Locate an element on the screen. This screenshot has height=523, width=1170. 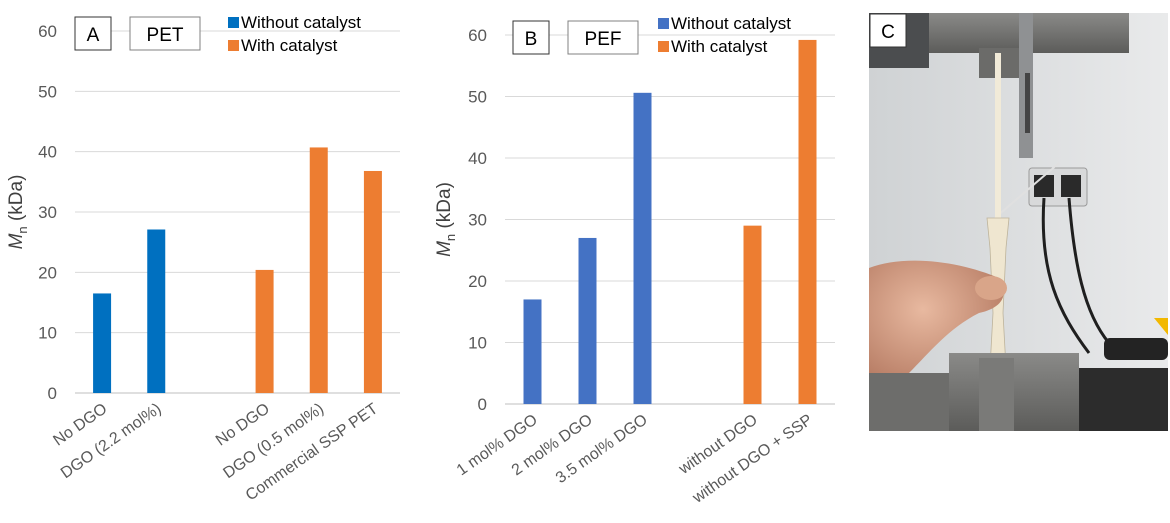
x-category-label: 3.5 mol% DGO is located at coordinates (602, 449).